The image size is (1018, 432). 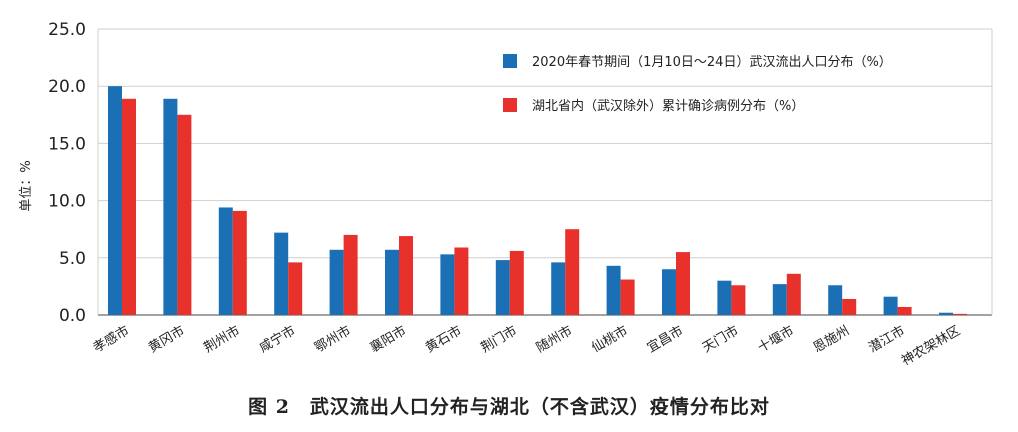 What do you see at coordinates (554, 339) in the screenshot?
I see `x-tick-label: 随州市` at bounding box center [554, 339].